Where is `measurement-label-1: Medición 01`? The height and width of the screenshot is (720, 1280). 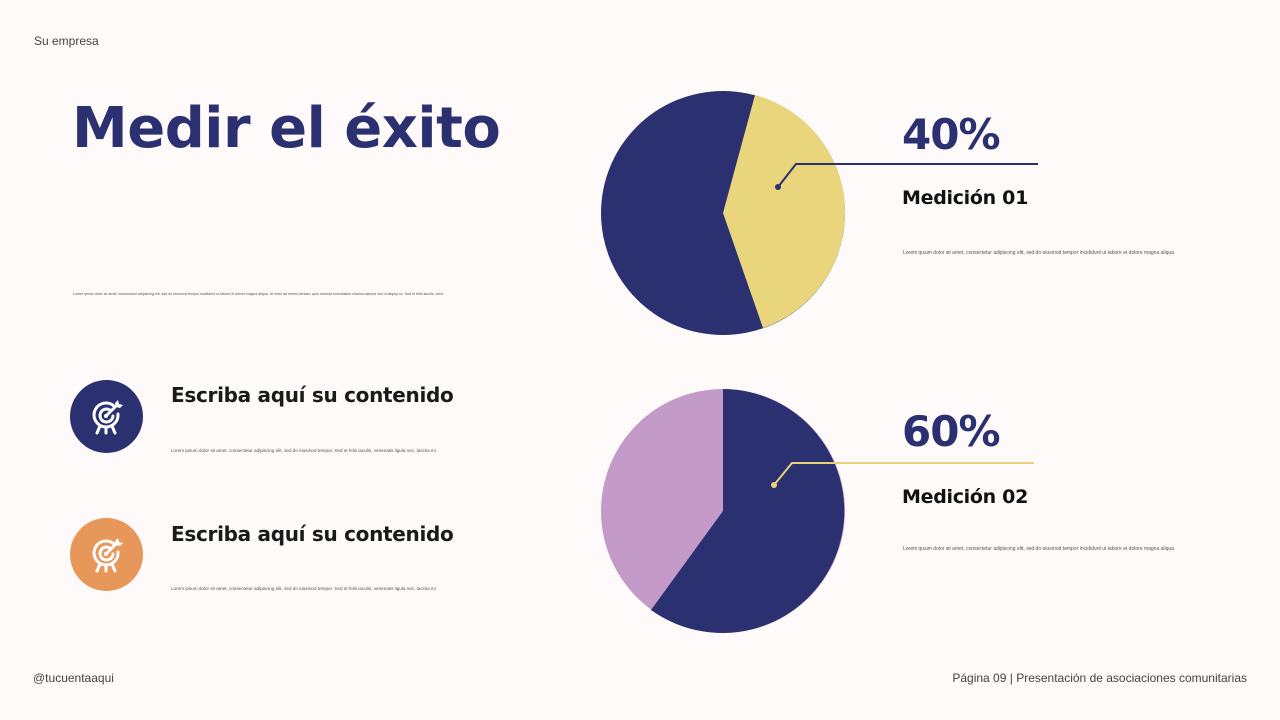
measurement-label-1: Medición 01 is located at coordinates (965, 198).